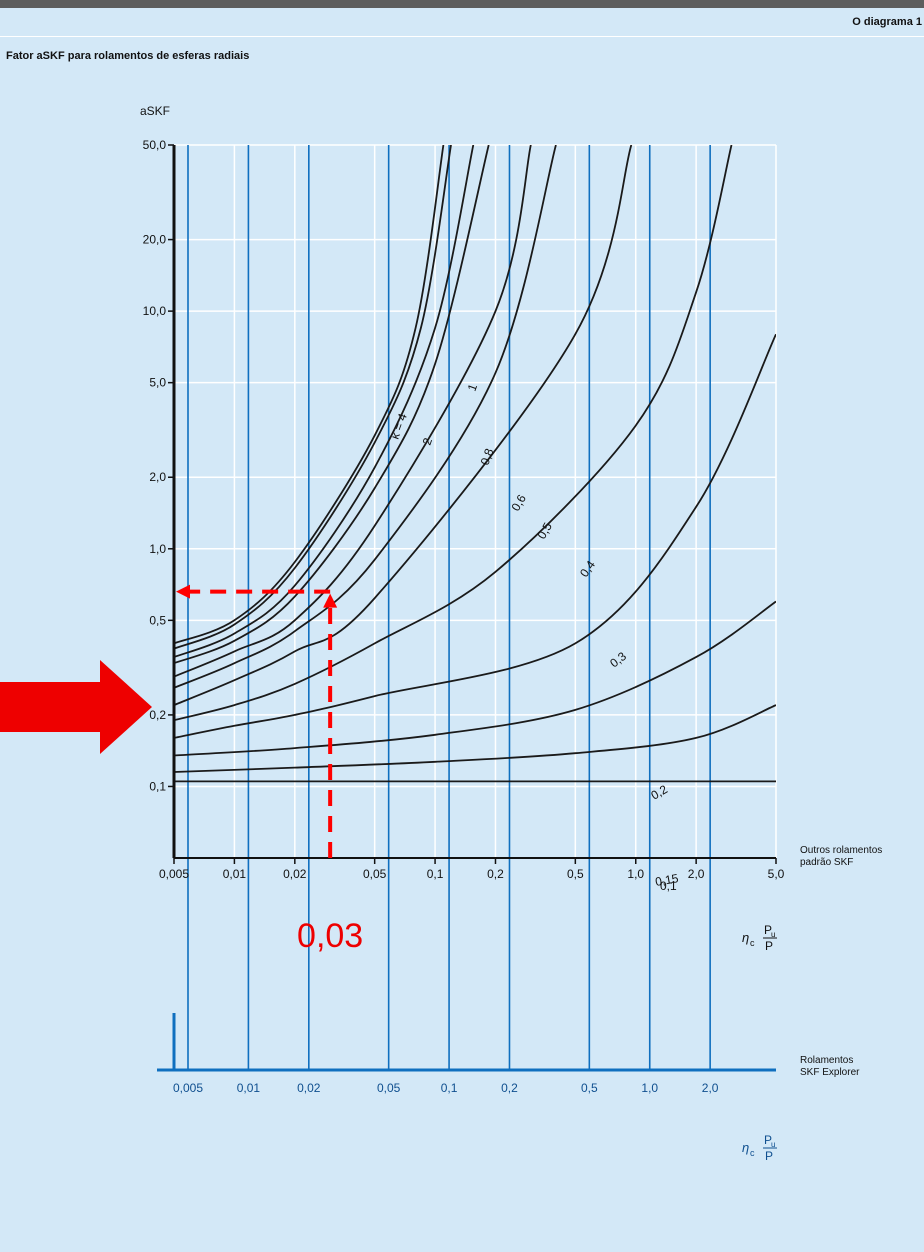 The width and height of the screenshot is (924, 1252). Describe the element at coordinates (330, 936) in the screenshot. I see `x-value-annotation: 0,03` at that location.